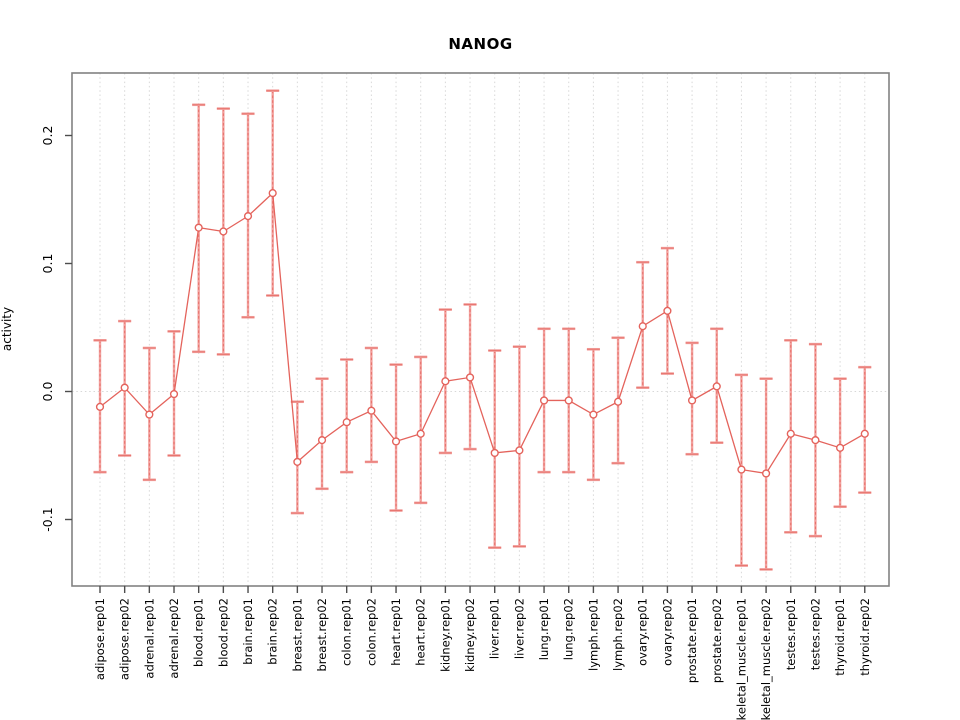 The width and height of the screenshot is (960, 720). What do you see at coordinates (445, 635) in the screenshot?
I see `x-tick-label: kidney.rep01` at bounding box center [445, 635].